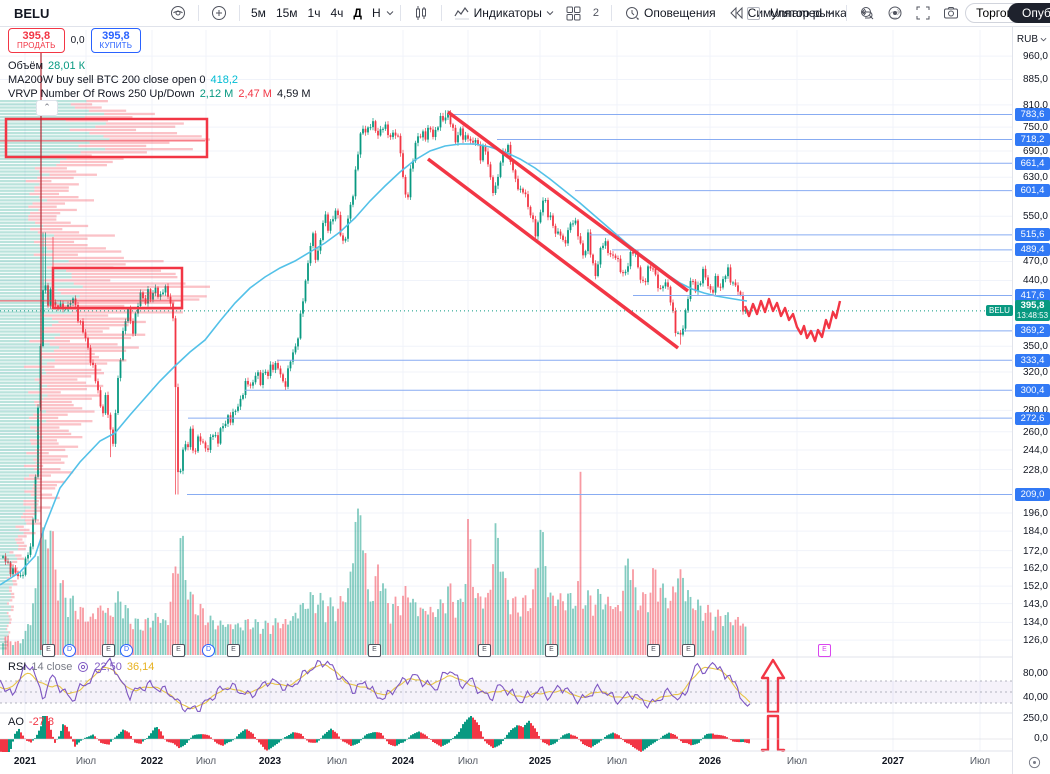 The height and width of the screenshot is (774, 1050). What do you see at coordinates (1032, 495) in the screenshot?
I see `level-price-label: 209,0` at bounding box center [1032, 495].